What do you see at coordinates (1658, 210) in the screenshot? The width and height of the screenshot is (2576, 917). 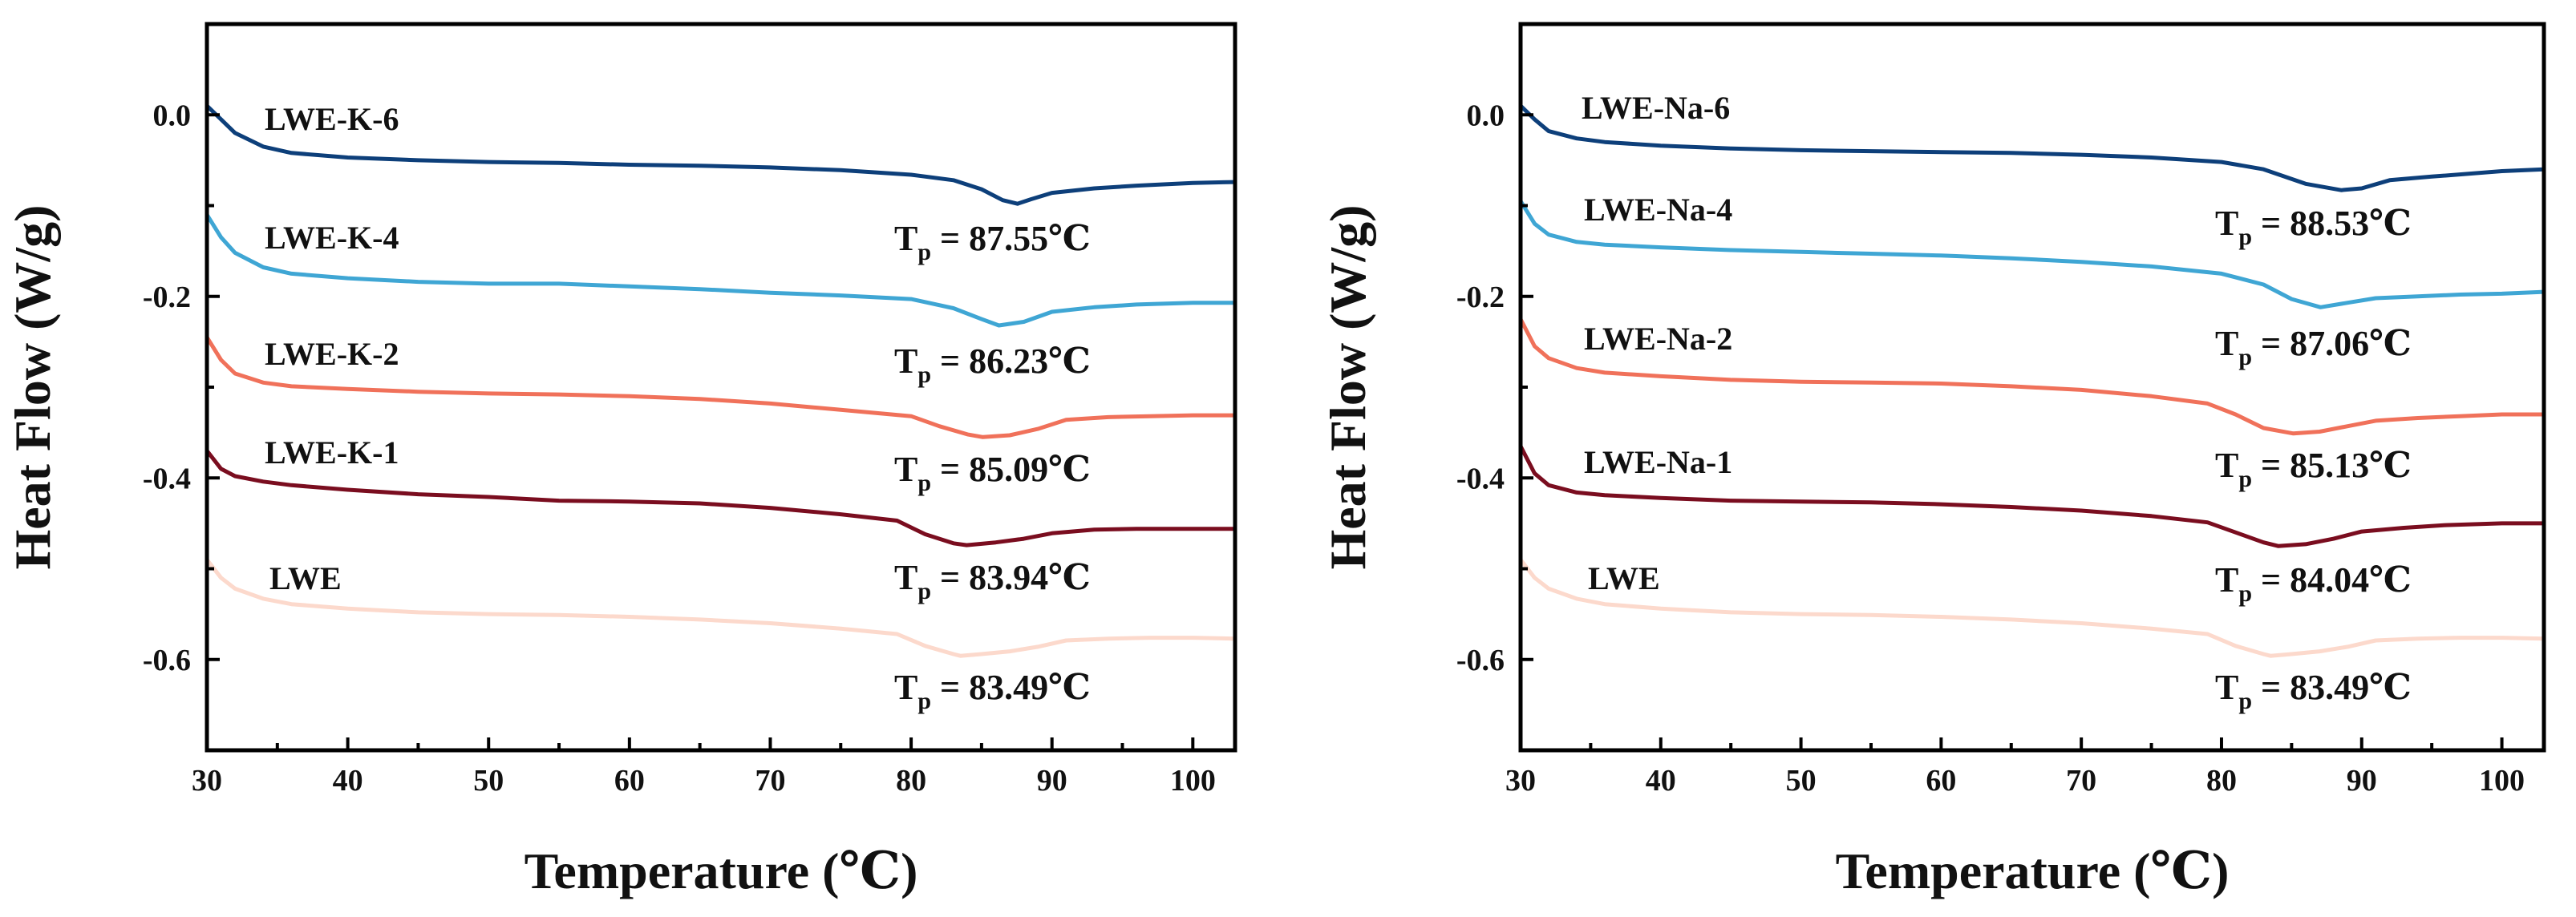 I see `series-label: LWE-Na-4` at bounding box center [1658, 210].